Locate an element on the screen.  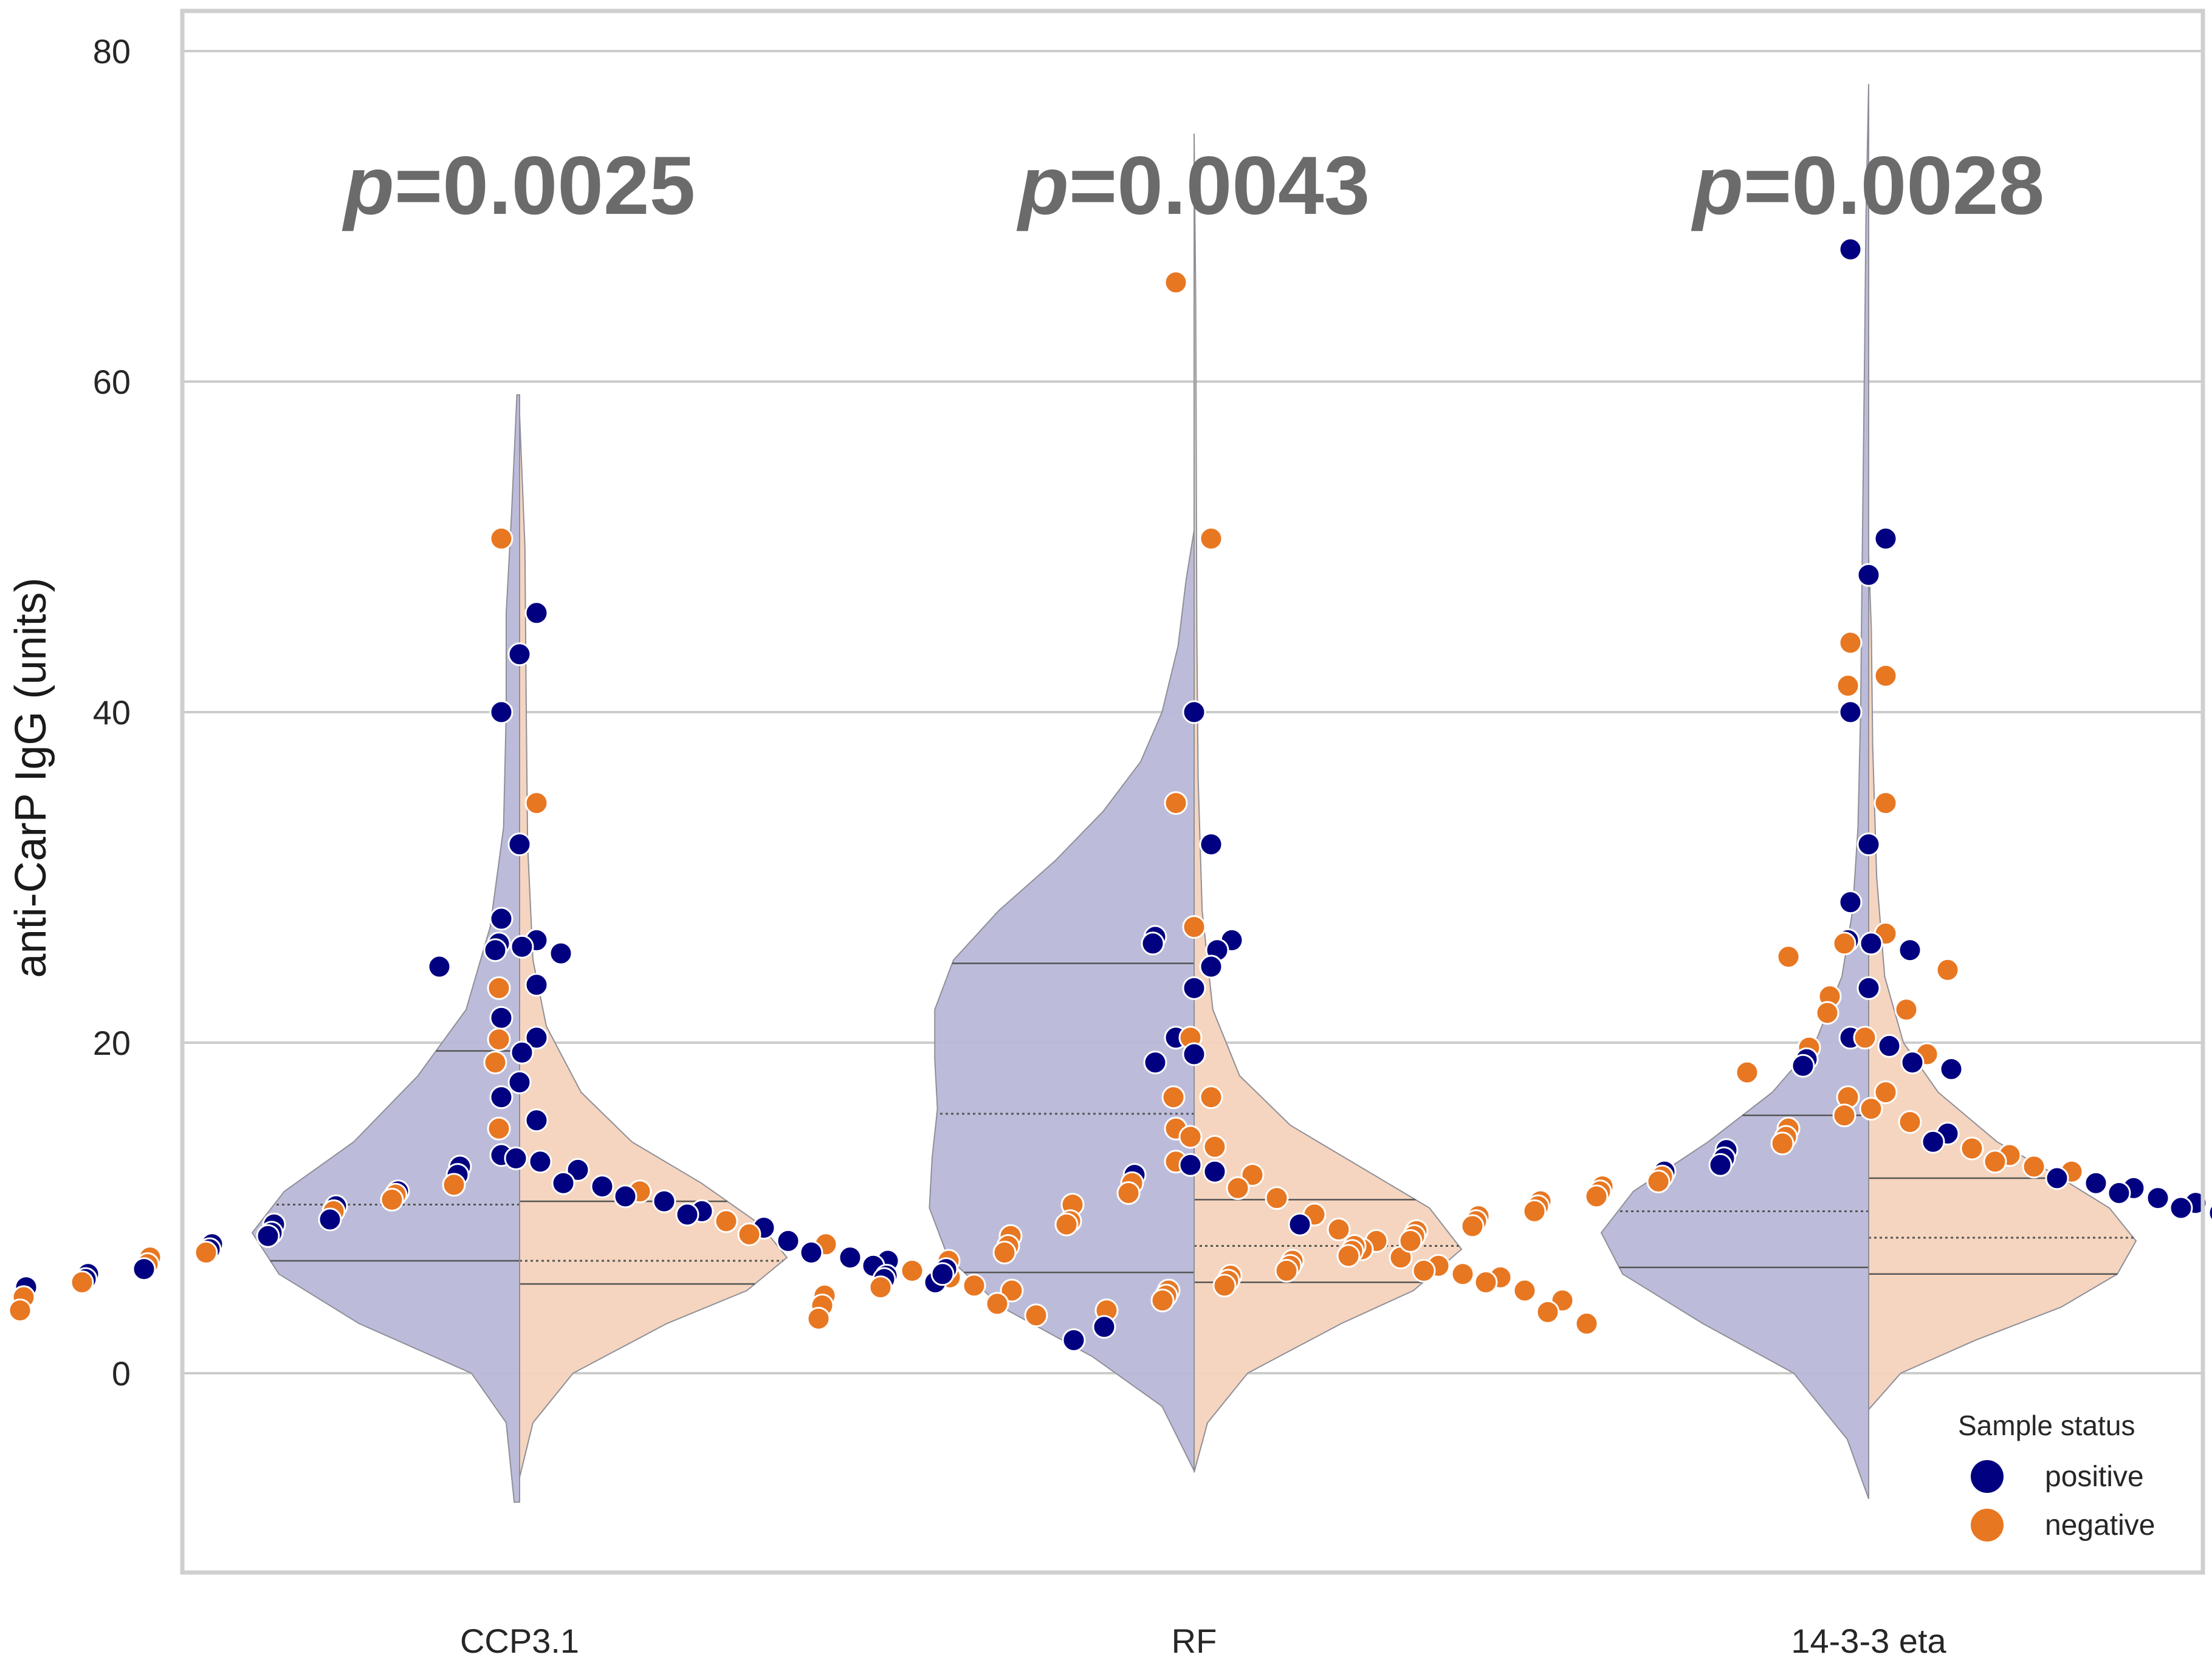
y-tick-label: 60 is located at coordinates (112, 382).